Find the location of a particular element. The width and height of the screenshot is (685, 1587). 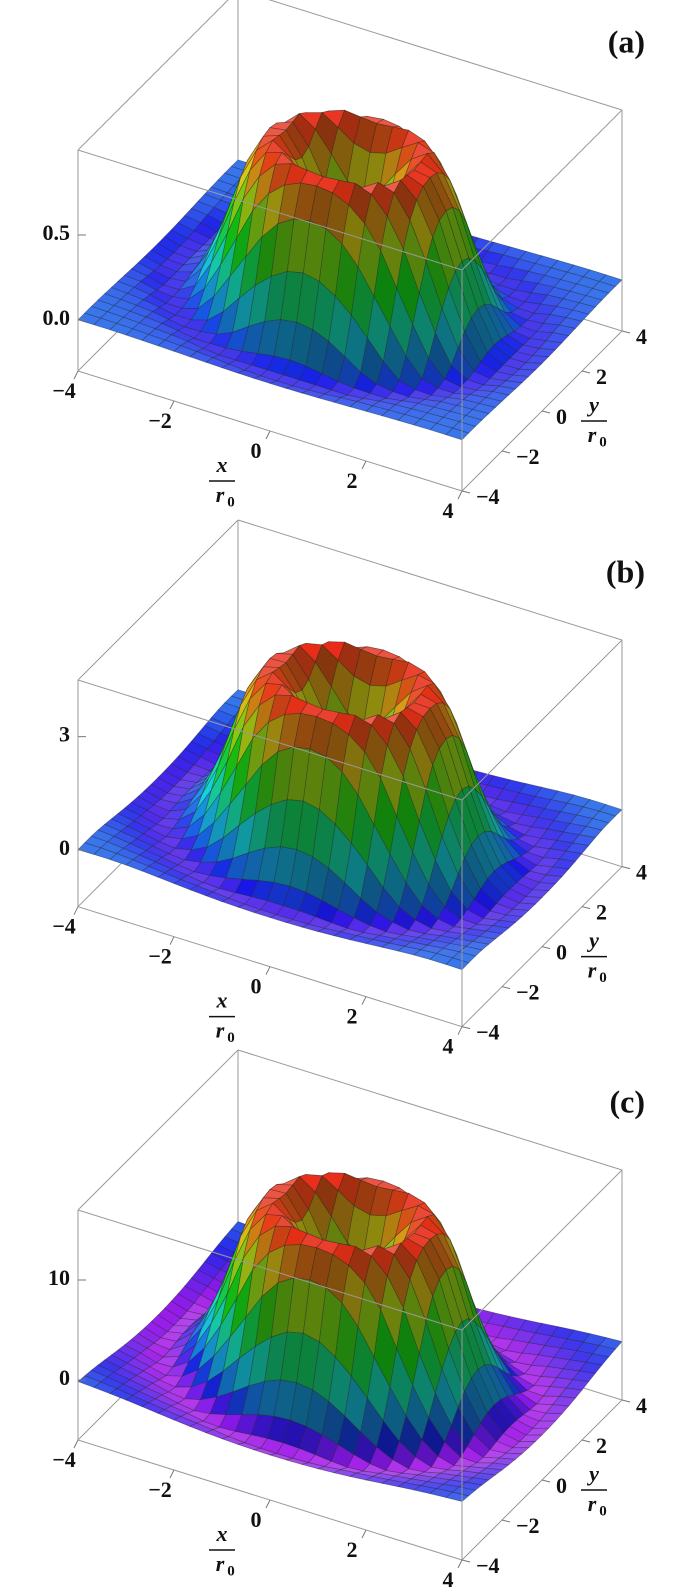

panel-label: (a) is located at coordinates (626, 41).